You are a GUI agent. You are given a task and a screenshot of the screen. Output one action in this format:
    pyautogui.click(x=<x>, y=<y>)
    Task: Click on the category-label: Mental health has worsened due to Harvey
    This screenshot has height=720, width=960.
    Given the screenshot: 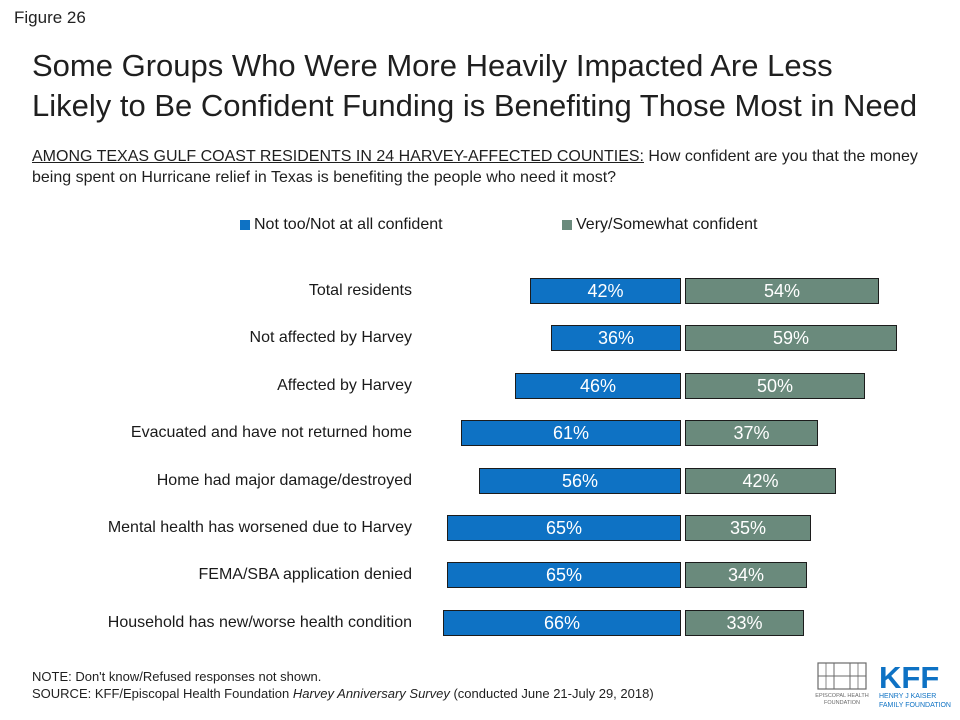 What is the action you would take?
    pyautogui.click(x=259, y=527)
    